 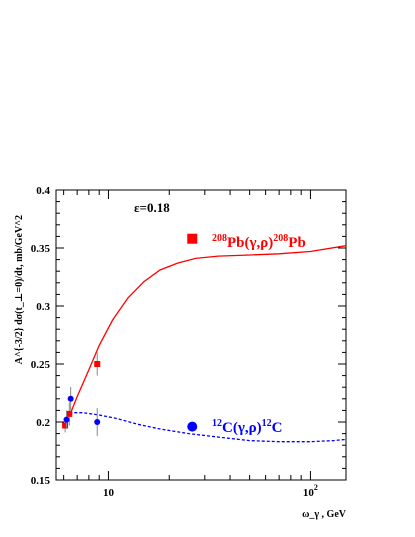 What do you see at coordinates (192, 426) in the screenshot?
I see `legend-marker-circle` at bounding box center [192, 426].